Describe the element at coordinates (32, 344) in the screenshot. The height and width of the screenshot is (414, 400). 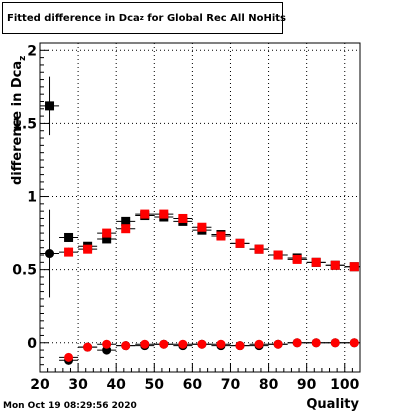
I see `y-tick-label: 0` at that location.